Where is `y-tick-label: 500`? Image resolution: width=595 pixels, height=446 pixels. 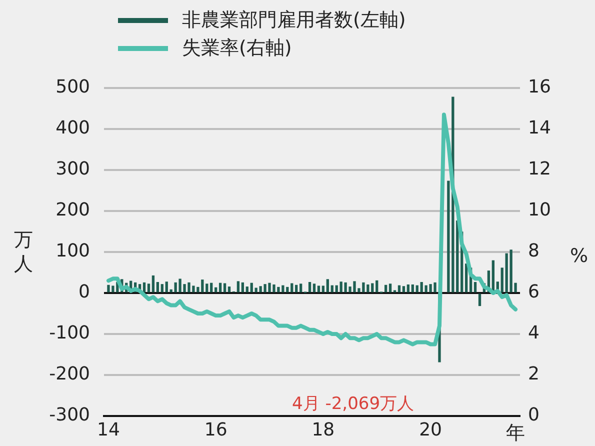 y-tick-label: 500 is located at coordinates (73, 87).